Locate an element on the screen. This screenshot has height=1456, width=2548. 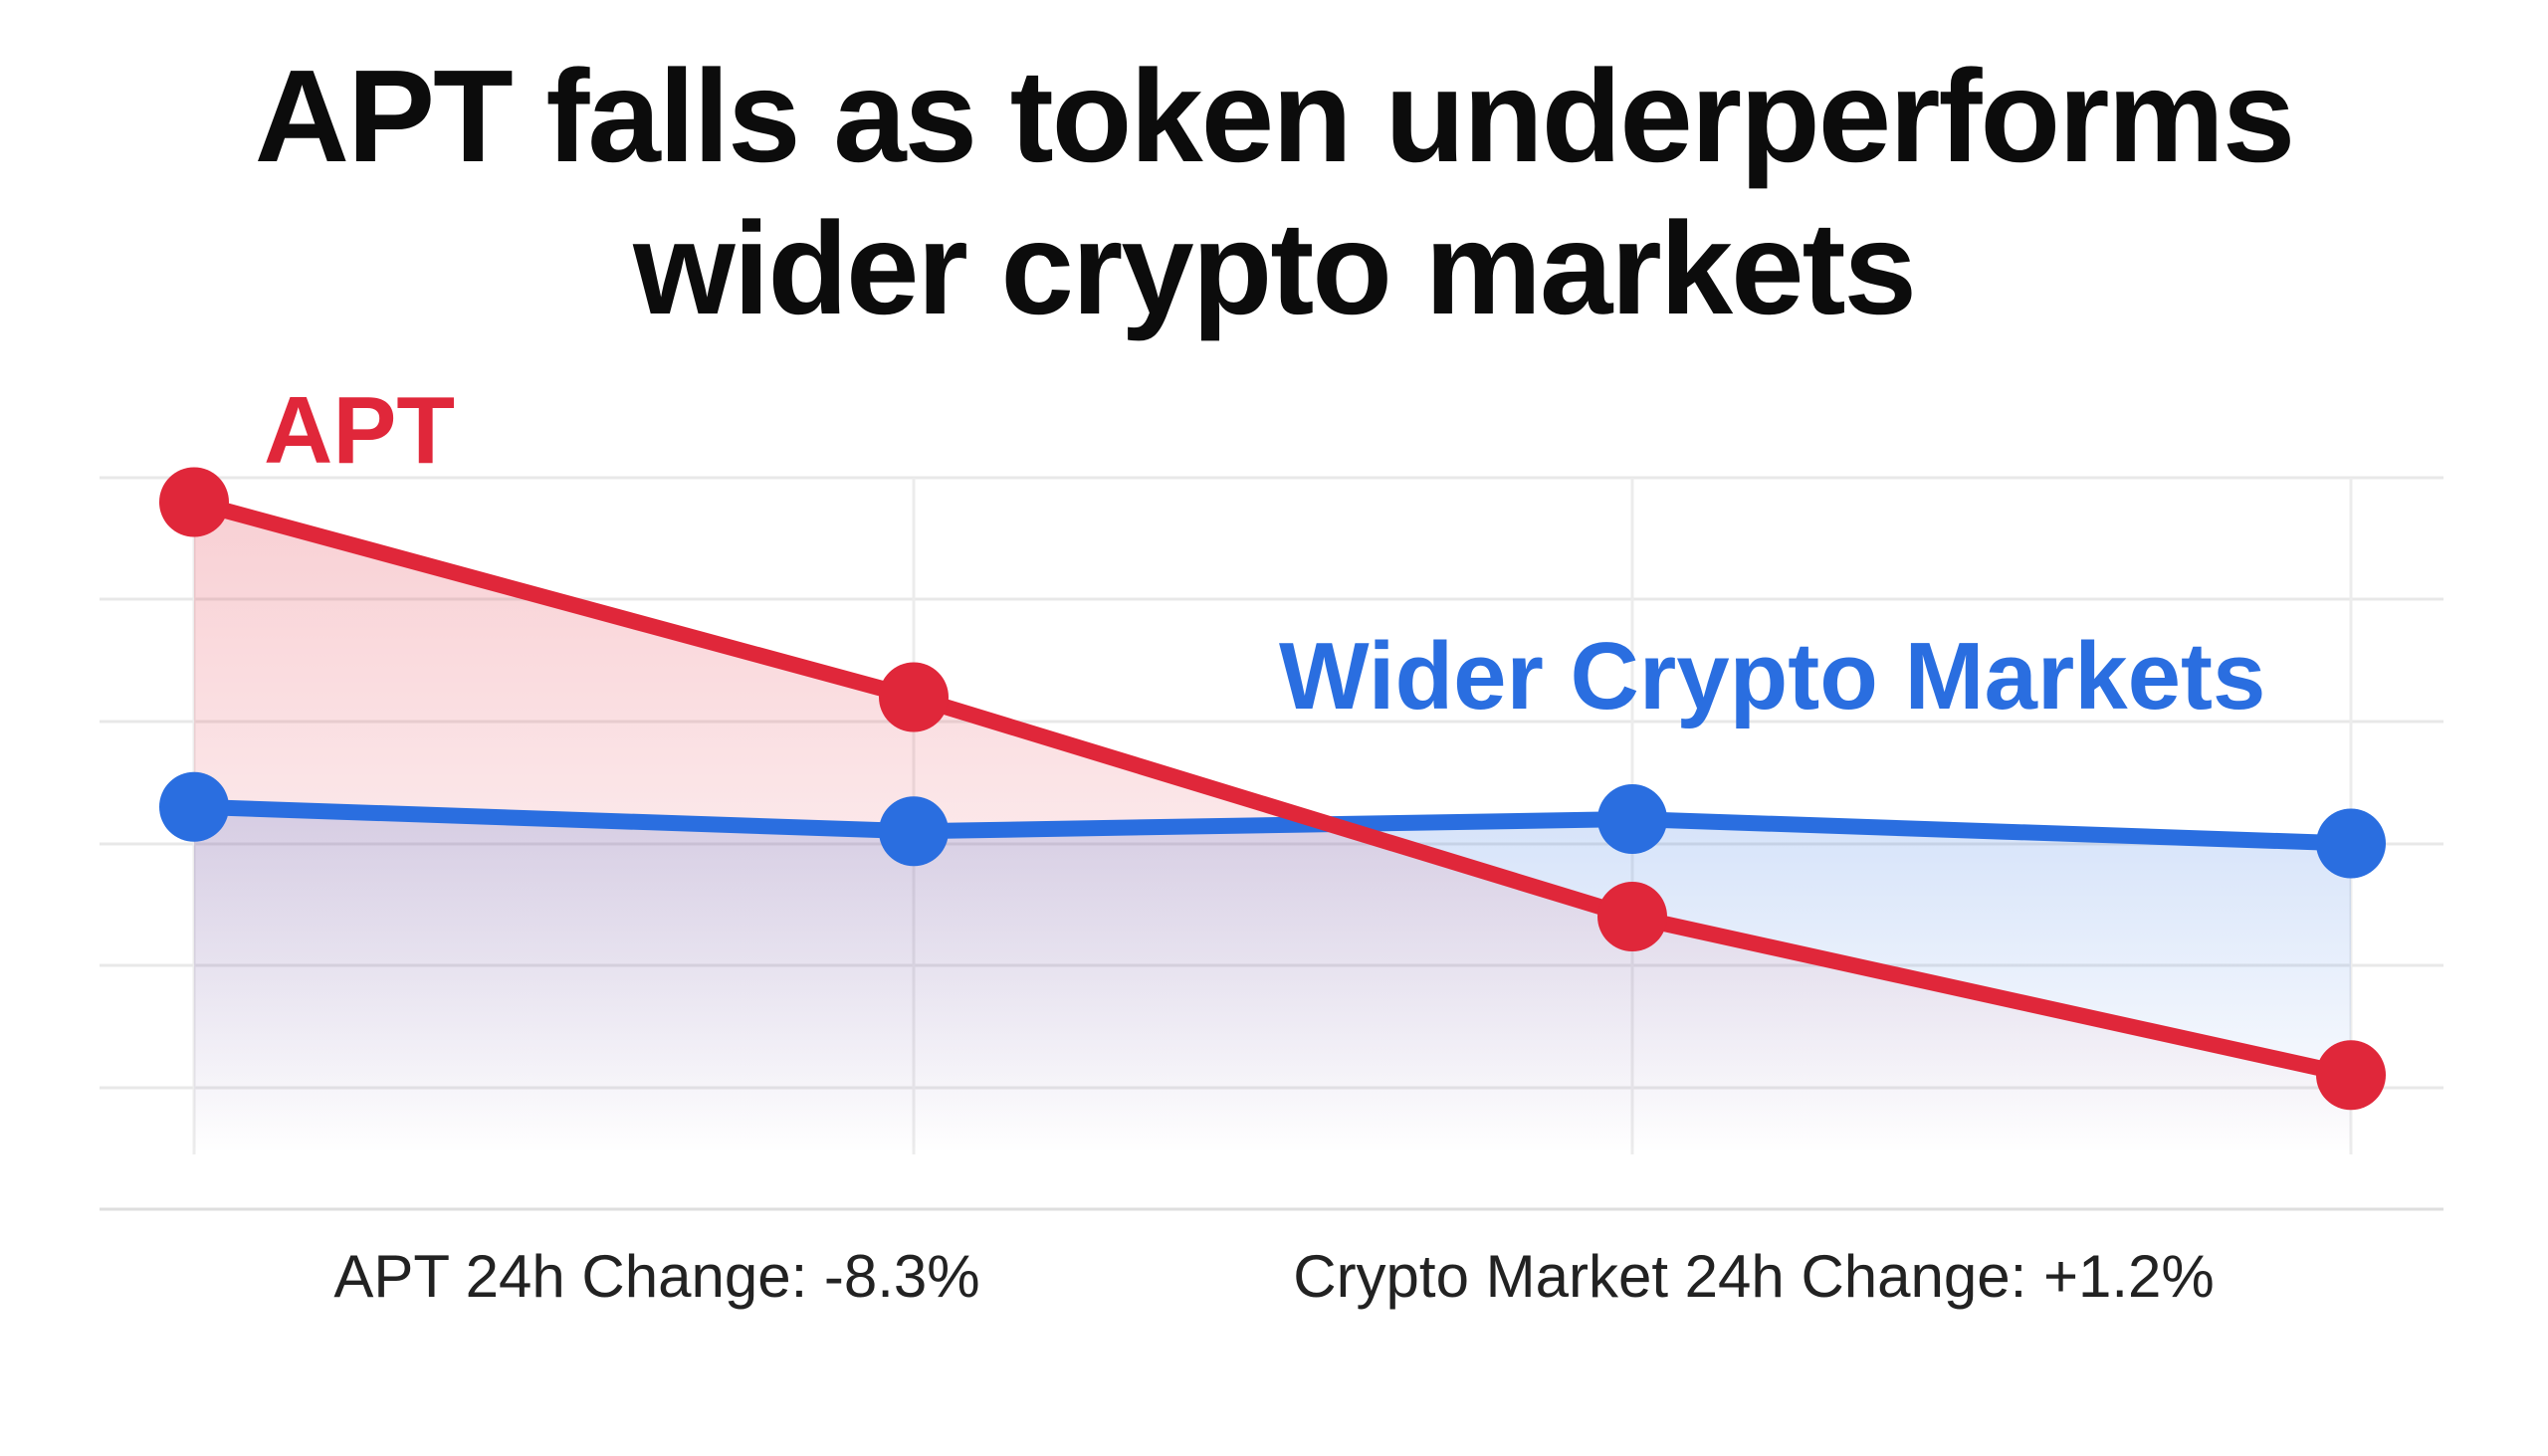
title-line-1: APT falls as token underperforms is located at coordinates (1275, 116).